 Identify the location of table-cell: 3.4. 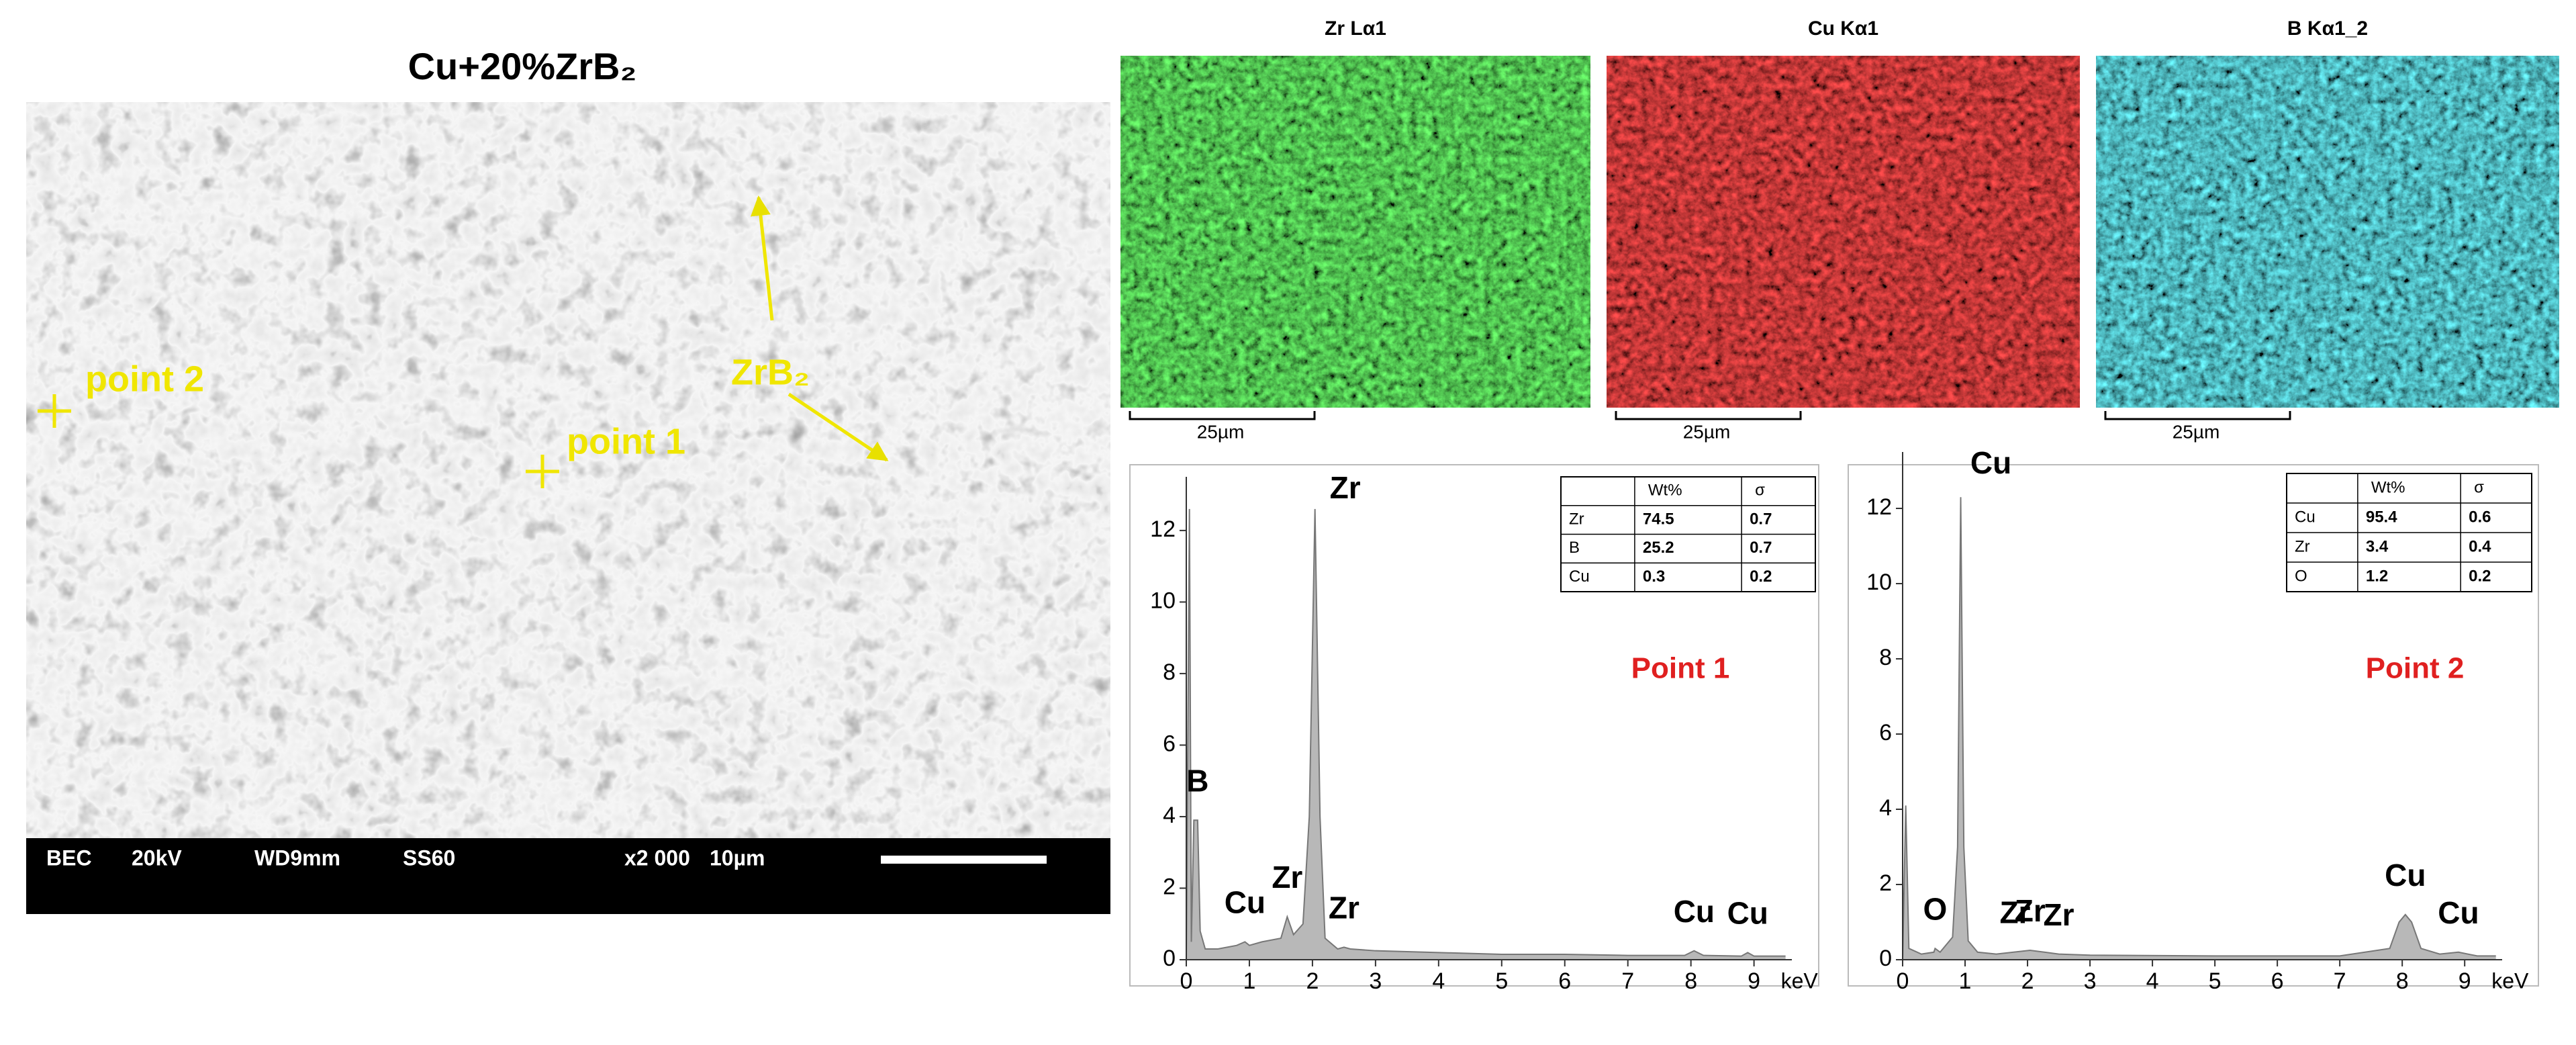
(2377, 546).